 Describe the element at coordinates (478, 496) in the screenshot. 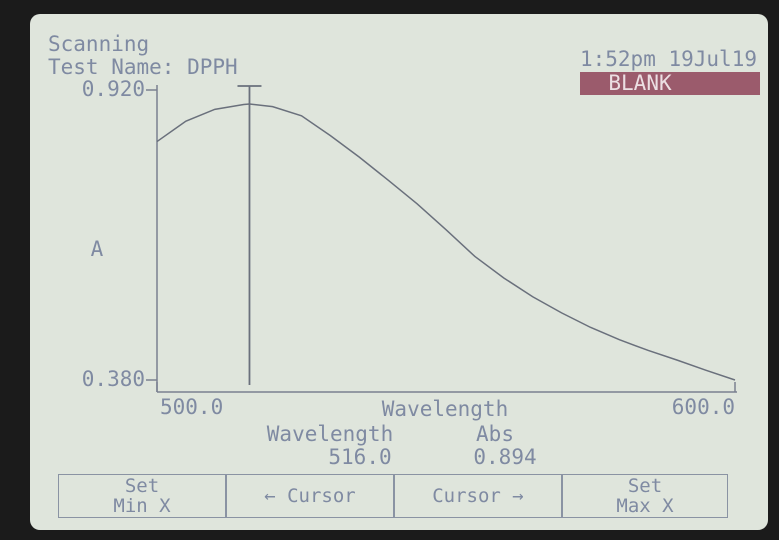

I see `button: Cursor →` at that location.